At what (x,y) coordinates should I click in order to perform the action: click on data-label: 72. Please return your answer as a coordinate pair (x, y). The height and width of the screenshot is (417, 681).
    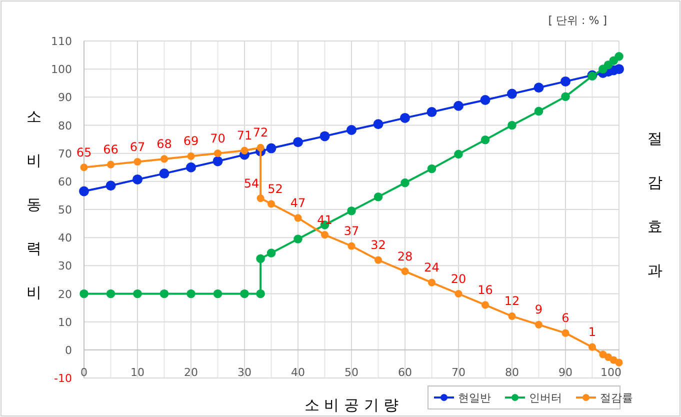
    Looking at the image, I should click on (260, 133).